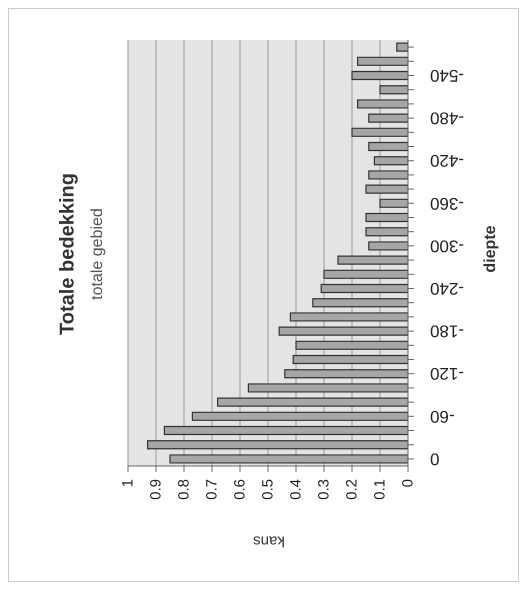  I want to click on y-tick-label: -180, so click(447, 331).